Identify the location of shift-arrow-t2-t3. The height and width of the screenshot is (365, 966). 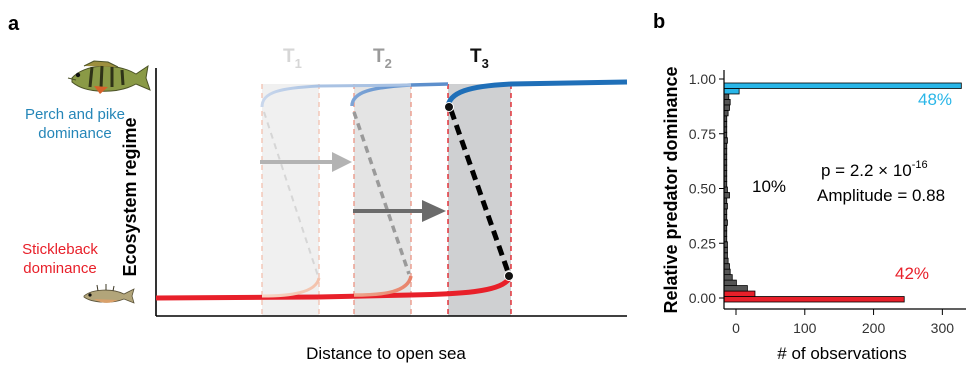
(399, 211).